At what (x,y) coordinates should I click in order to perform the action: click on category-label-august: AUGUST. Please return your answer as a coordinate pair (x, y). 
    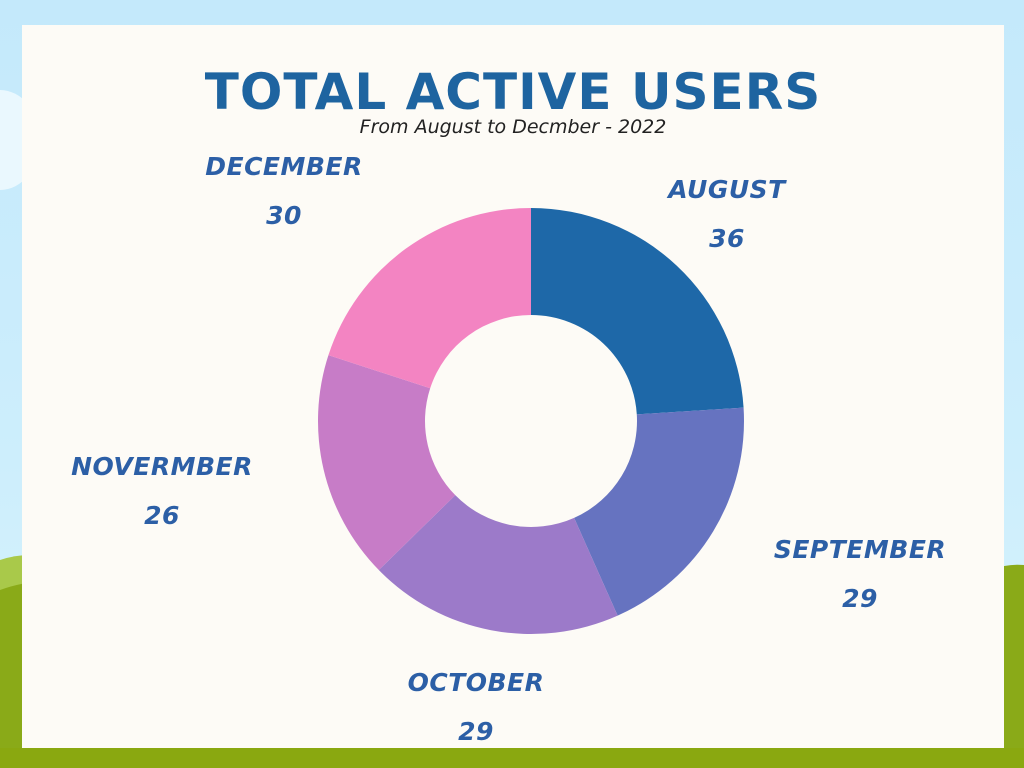
    Looking at the image, I should click on (726, 189).